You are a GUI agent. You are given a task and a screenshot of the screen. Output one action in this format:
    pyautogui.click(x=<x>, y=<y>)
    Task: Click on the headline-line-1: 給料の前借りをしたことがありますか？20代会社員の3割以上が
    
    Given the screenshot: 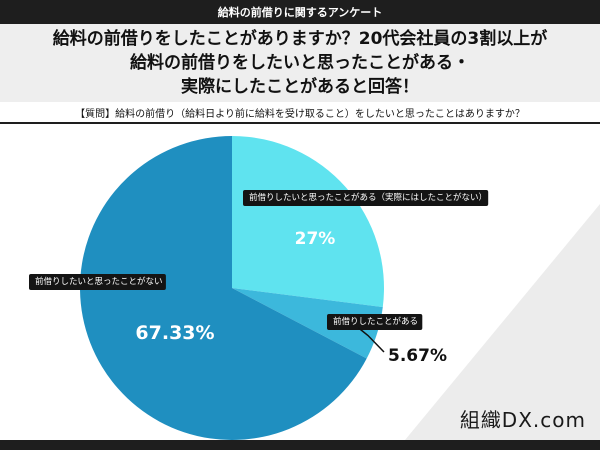 What is the action you would take?
    pyautogui.click(x=300, y=39)
    